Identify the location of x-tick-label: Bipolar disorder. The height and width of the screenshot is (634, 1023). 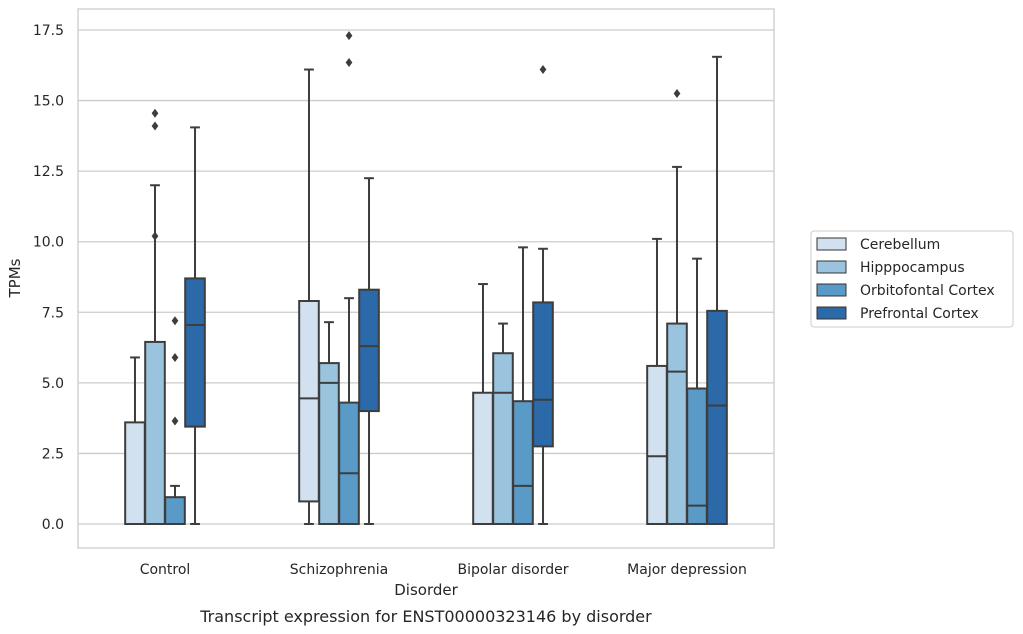
(512, 570).